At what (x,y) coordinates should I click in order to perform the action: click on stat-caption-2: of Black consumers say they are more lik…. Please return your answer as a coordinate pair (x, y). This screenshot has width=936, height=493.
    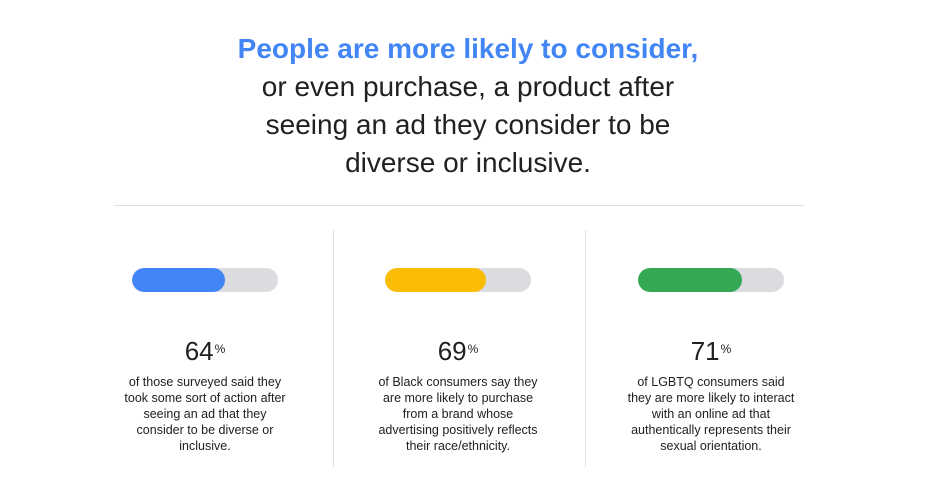
    Looking at the image, I should click on (458, 414).